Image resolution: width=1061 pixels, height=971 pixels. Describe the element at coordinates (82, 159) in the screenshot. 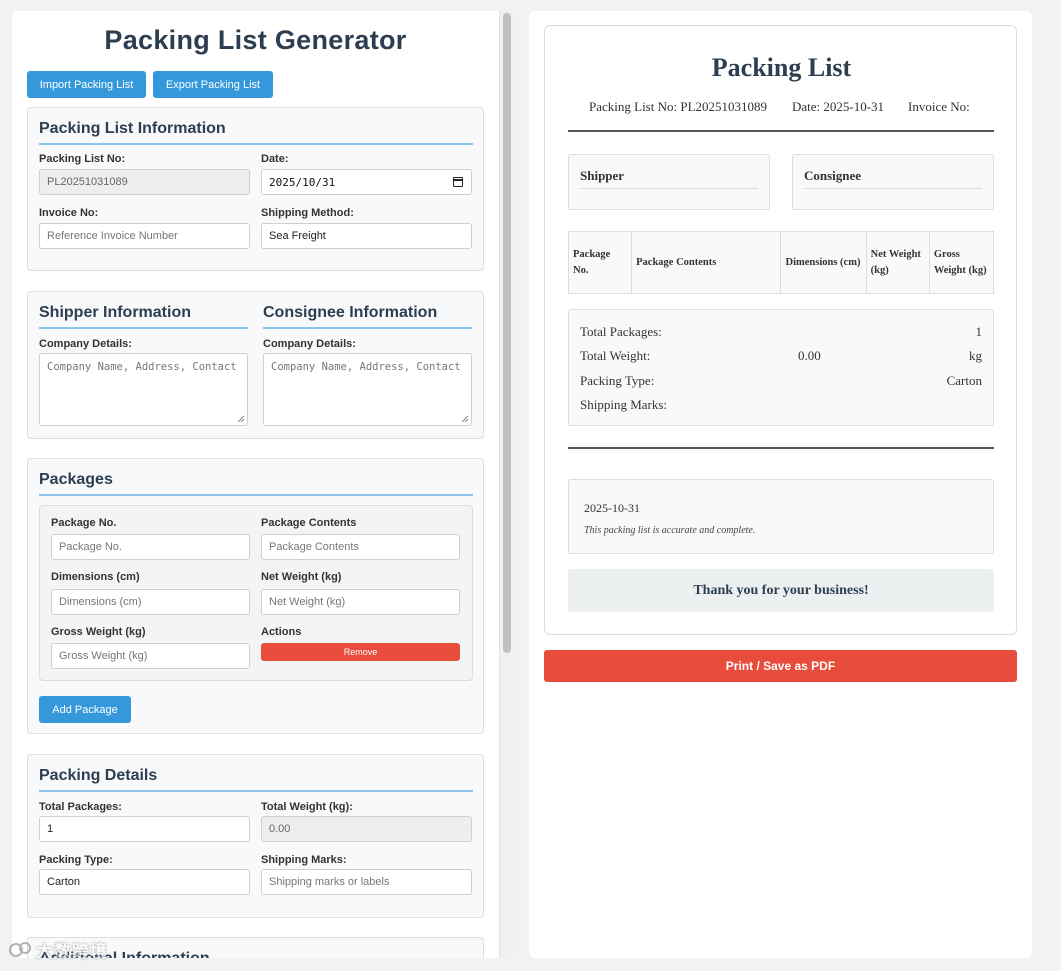

I see `packing-no-label: Packing List No:` at that location.